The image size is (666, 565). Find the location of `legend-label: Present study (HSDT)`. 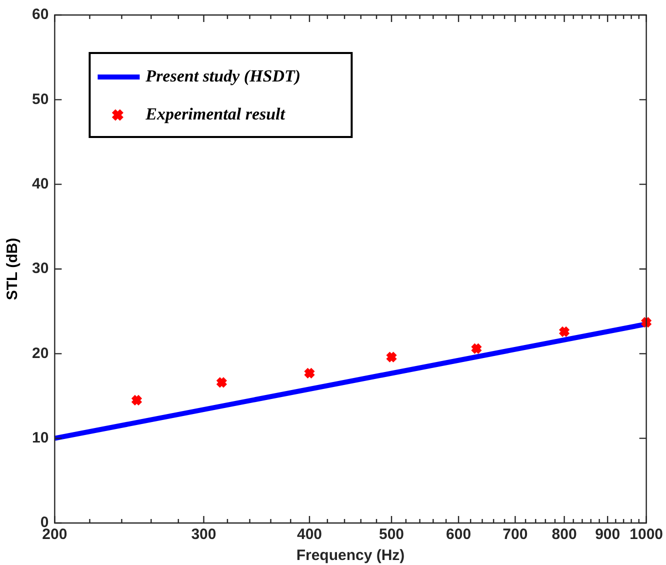

legend-label: Present study (HSDT) is located at coordinates (222, 76).